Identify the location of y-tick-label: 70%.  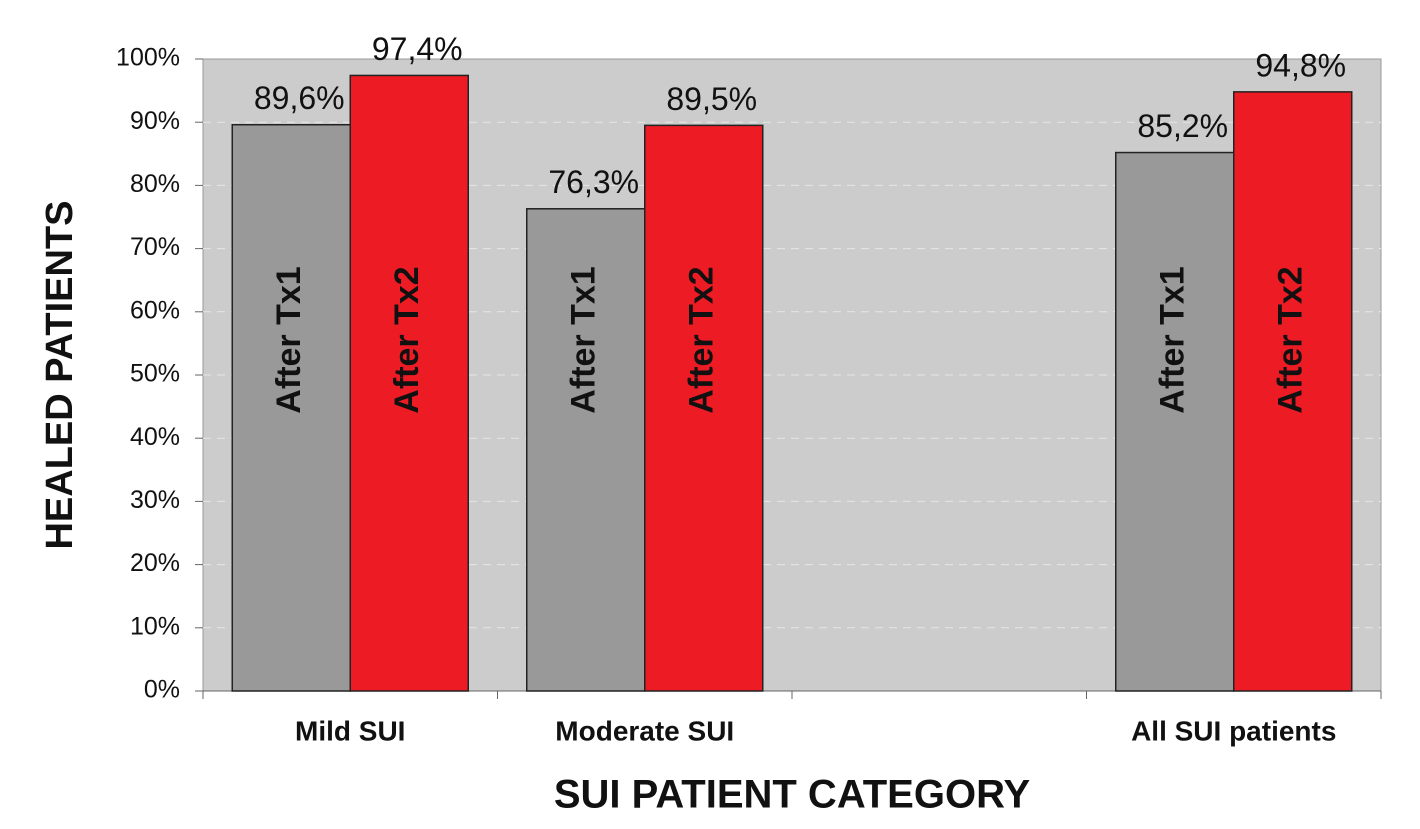
(155, 247).